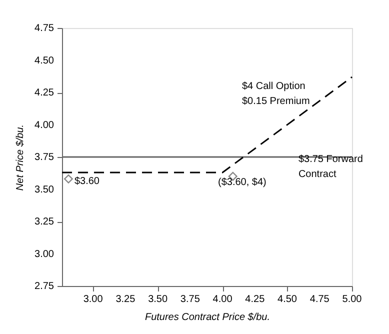 This screenshot has height=334, width=389. Describe the element at coordinates (93, 299) in the screenshot. I see `x-tick-label: 3.00` at that location.